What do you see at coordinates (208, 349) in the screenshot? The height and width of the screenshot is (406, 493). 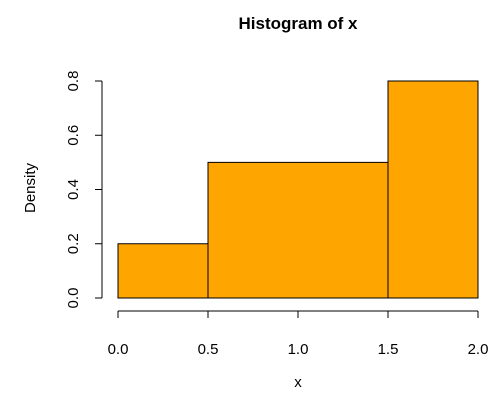 I see `x-tick-label: 0.5` at bounding box center [208, 349].